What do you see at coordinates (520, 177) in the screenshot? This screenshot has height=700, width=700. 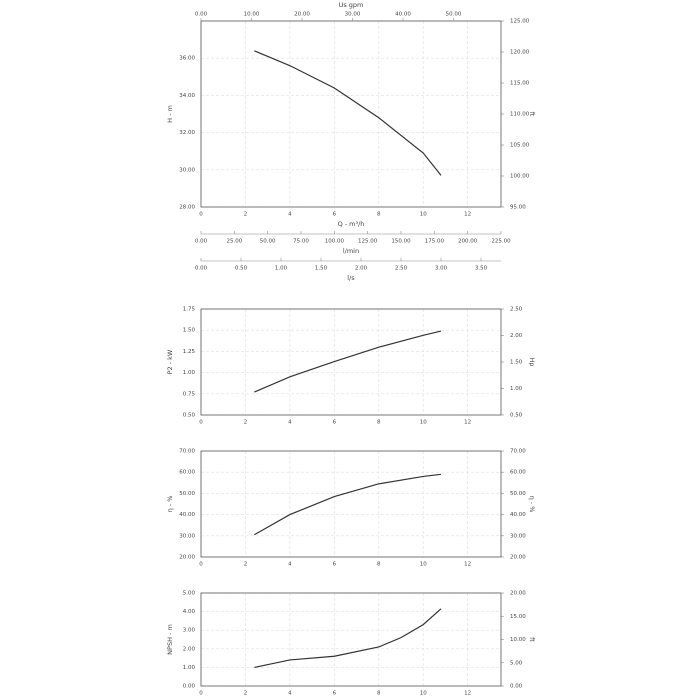 I see `y2-tick-label: 100.00` at bounding box center [520, 177].